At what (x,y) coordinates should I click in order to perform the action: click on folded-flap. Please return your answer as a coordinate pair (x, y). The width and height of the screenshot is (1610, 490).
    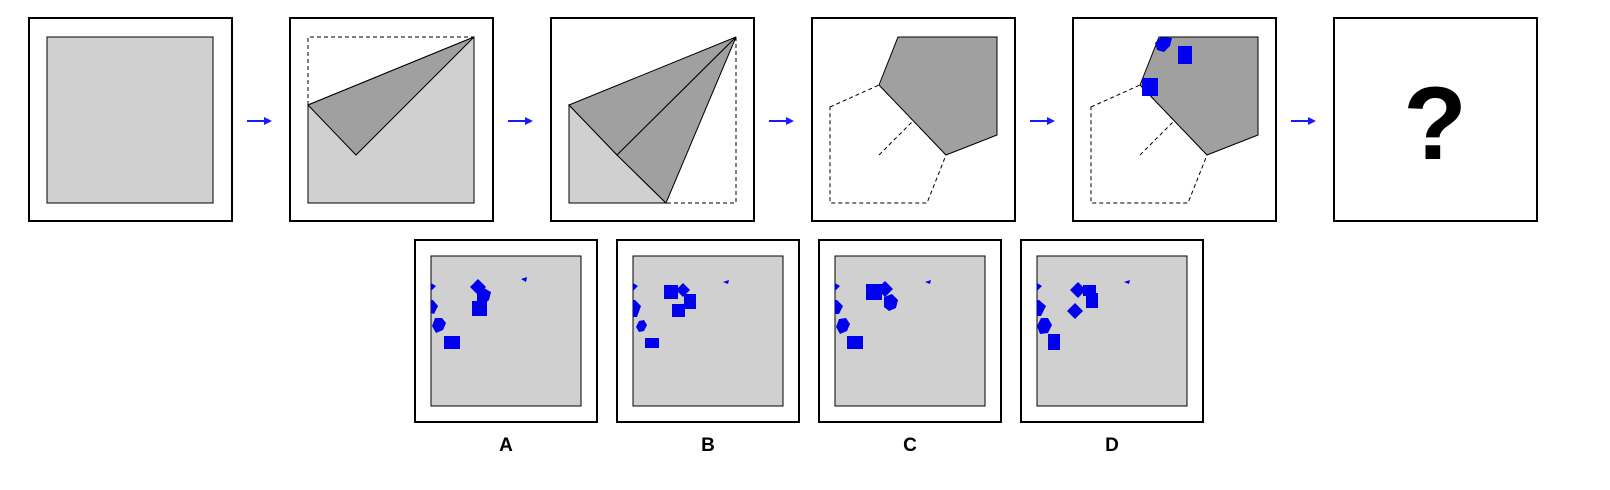
    Looking at the image, I should click on (391, 96).